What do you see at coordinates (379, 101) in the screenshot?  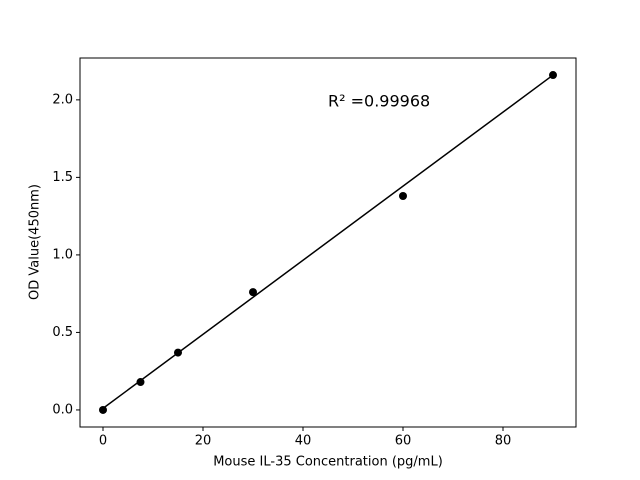 I see `annotation: R² =0.99968` at bounding box center [379, 101].